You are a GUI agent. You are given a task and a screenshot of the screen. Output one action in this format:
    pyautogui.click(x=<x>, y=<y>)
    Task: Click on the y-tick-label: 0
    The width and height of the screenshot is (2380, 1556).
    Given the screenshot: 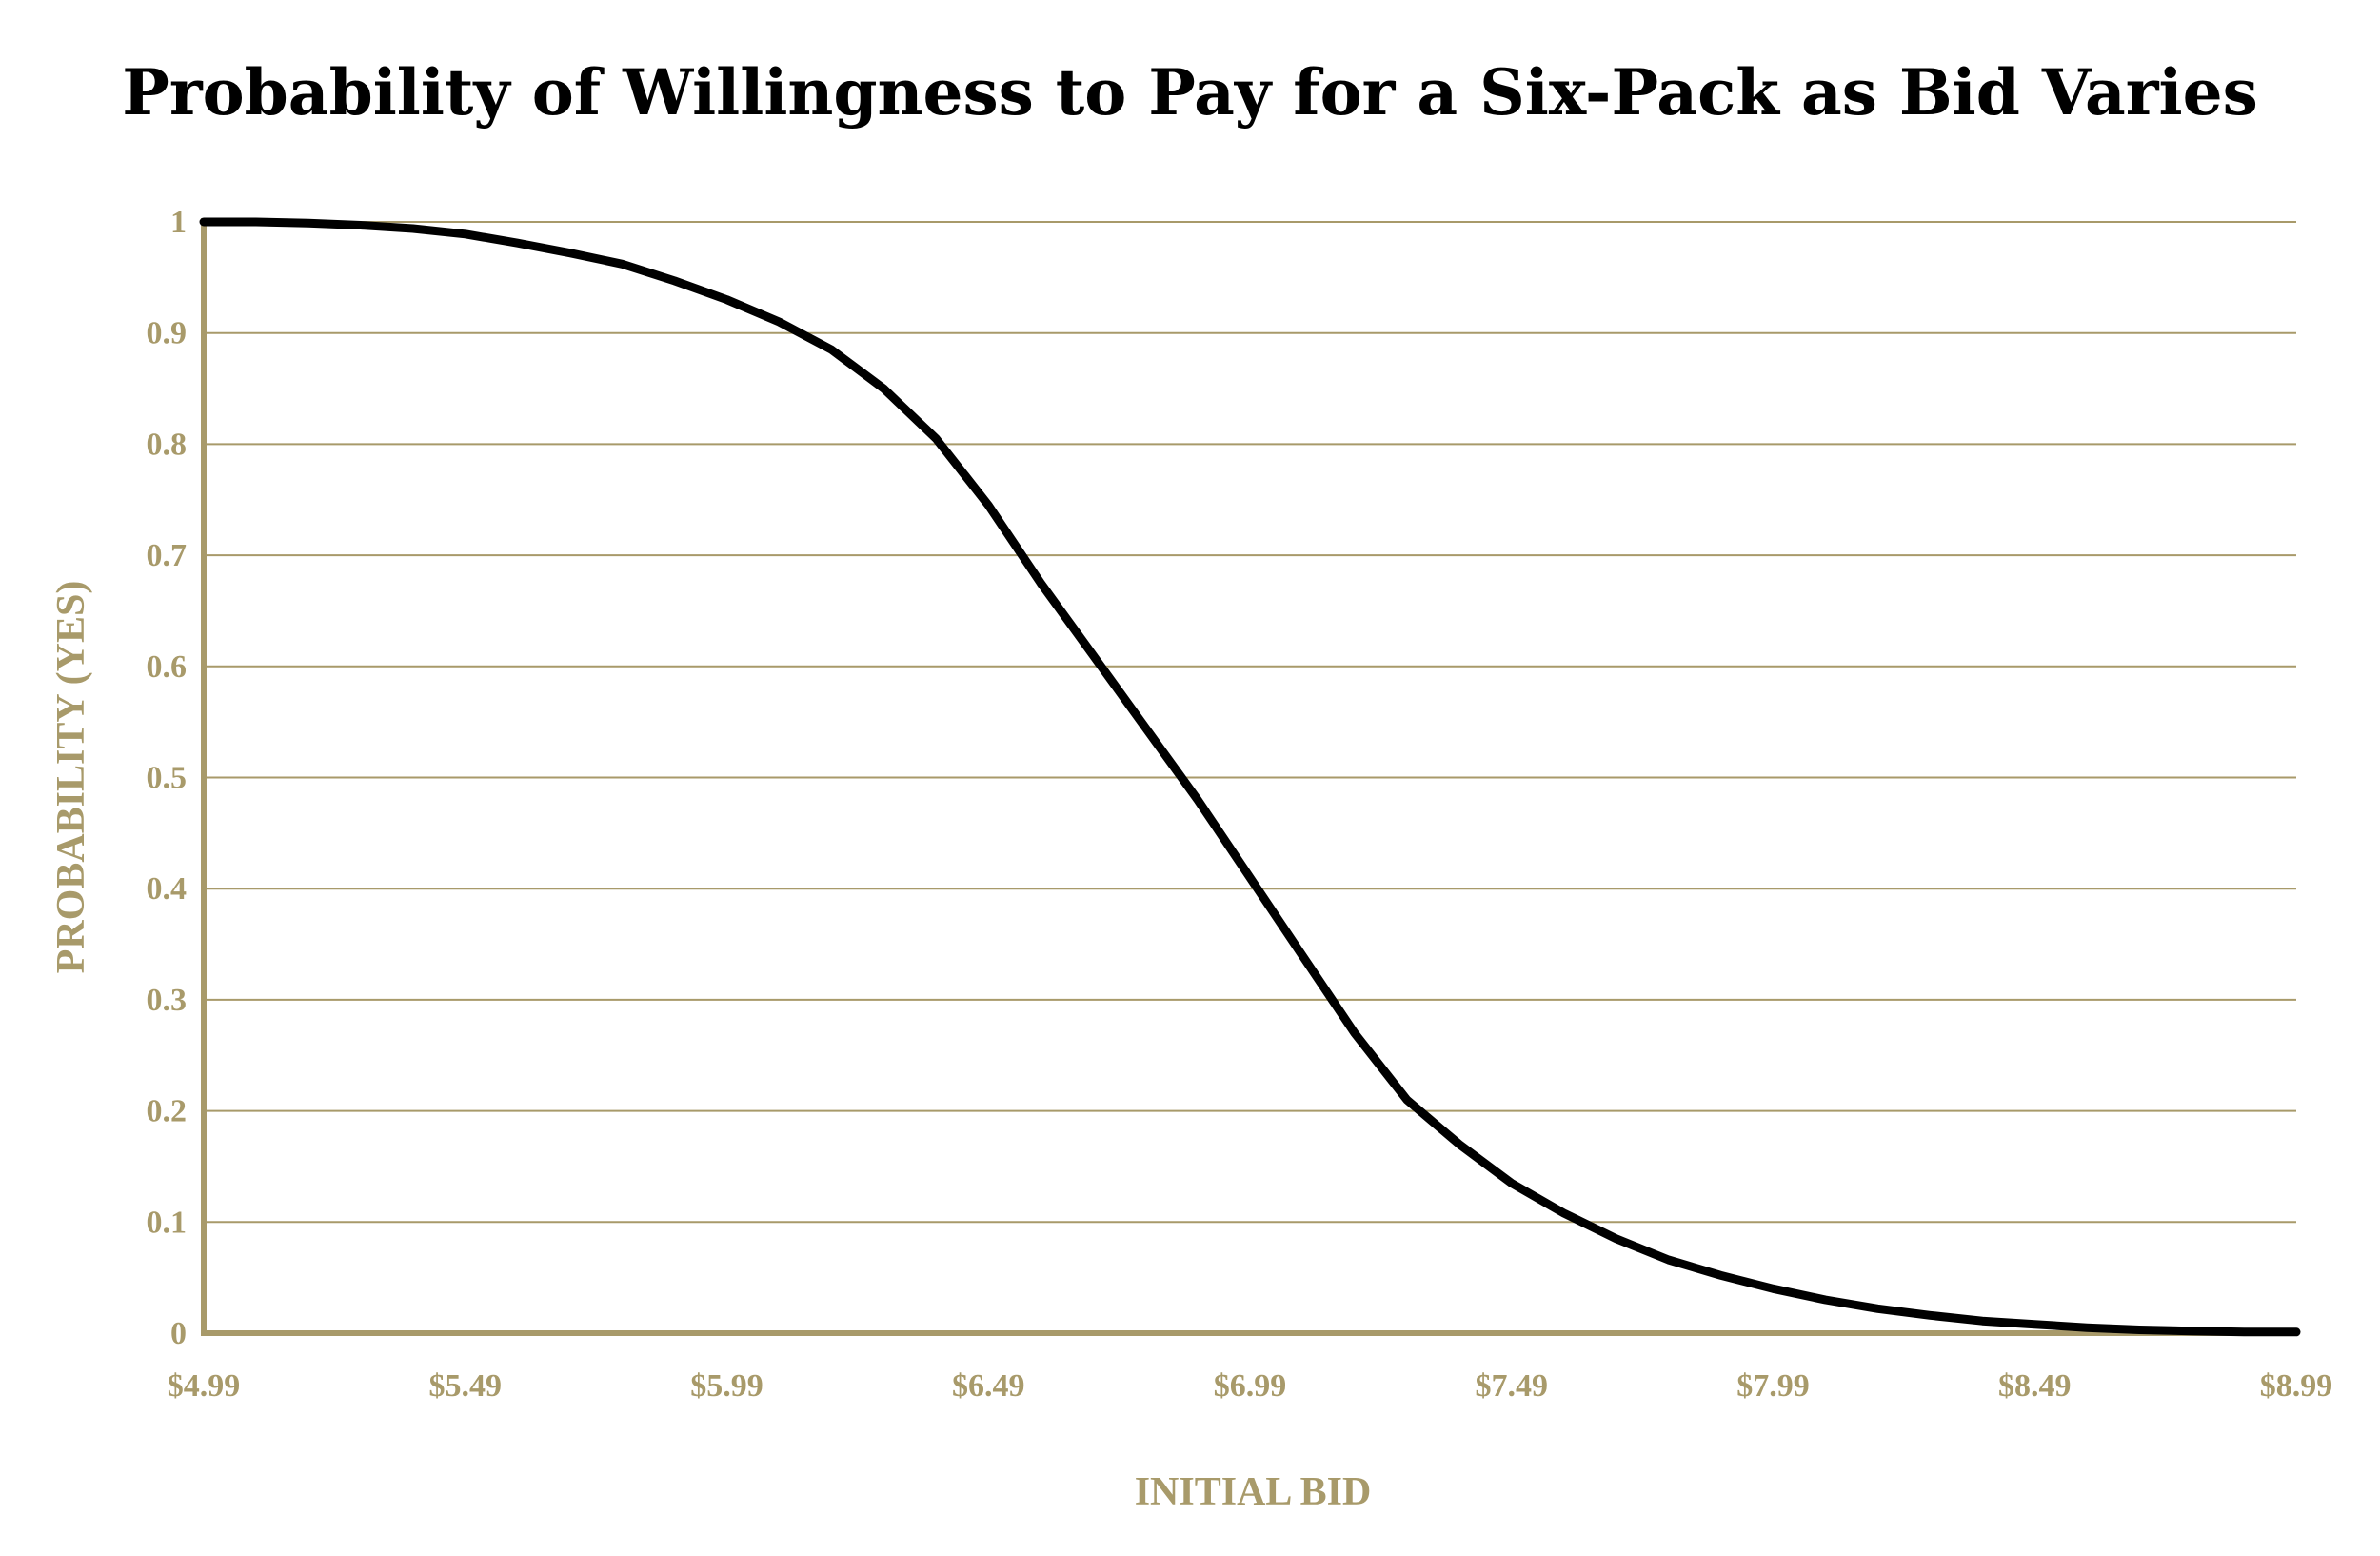 What is the action you would take?
    pyautogui.click(x=178, y=1333)
    